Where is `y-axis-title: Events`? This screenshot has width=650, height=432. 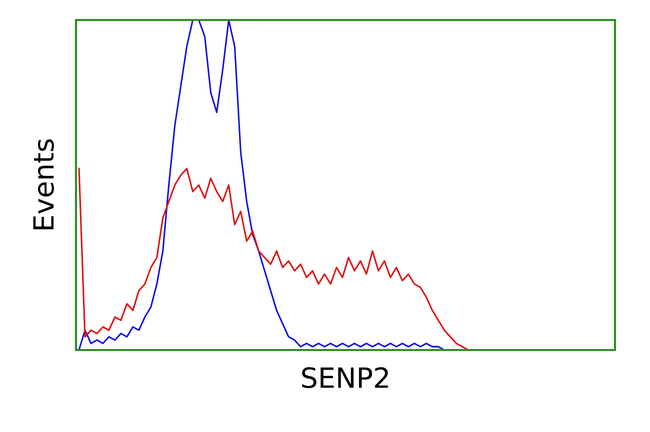 y-axis-title: Events is located at coordinates (43, 184).